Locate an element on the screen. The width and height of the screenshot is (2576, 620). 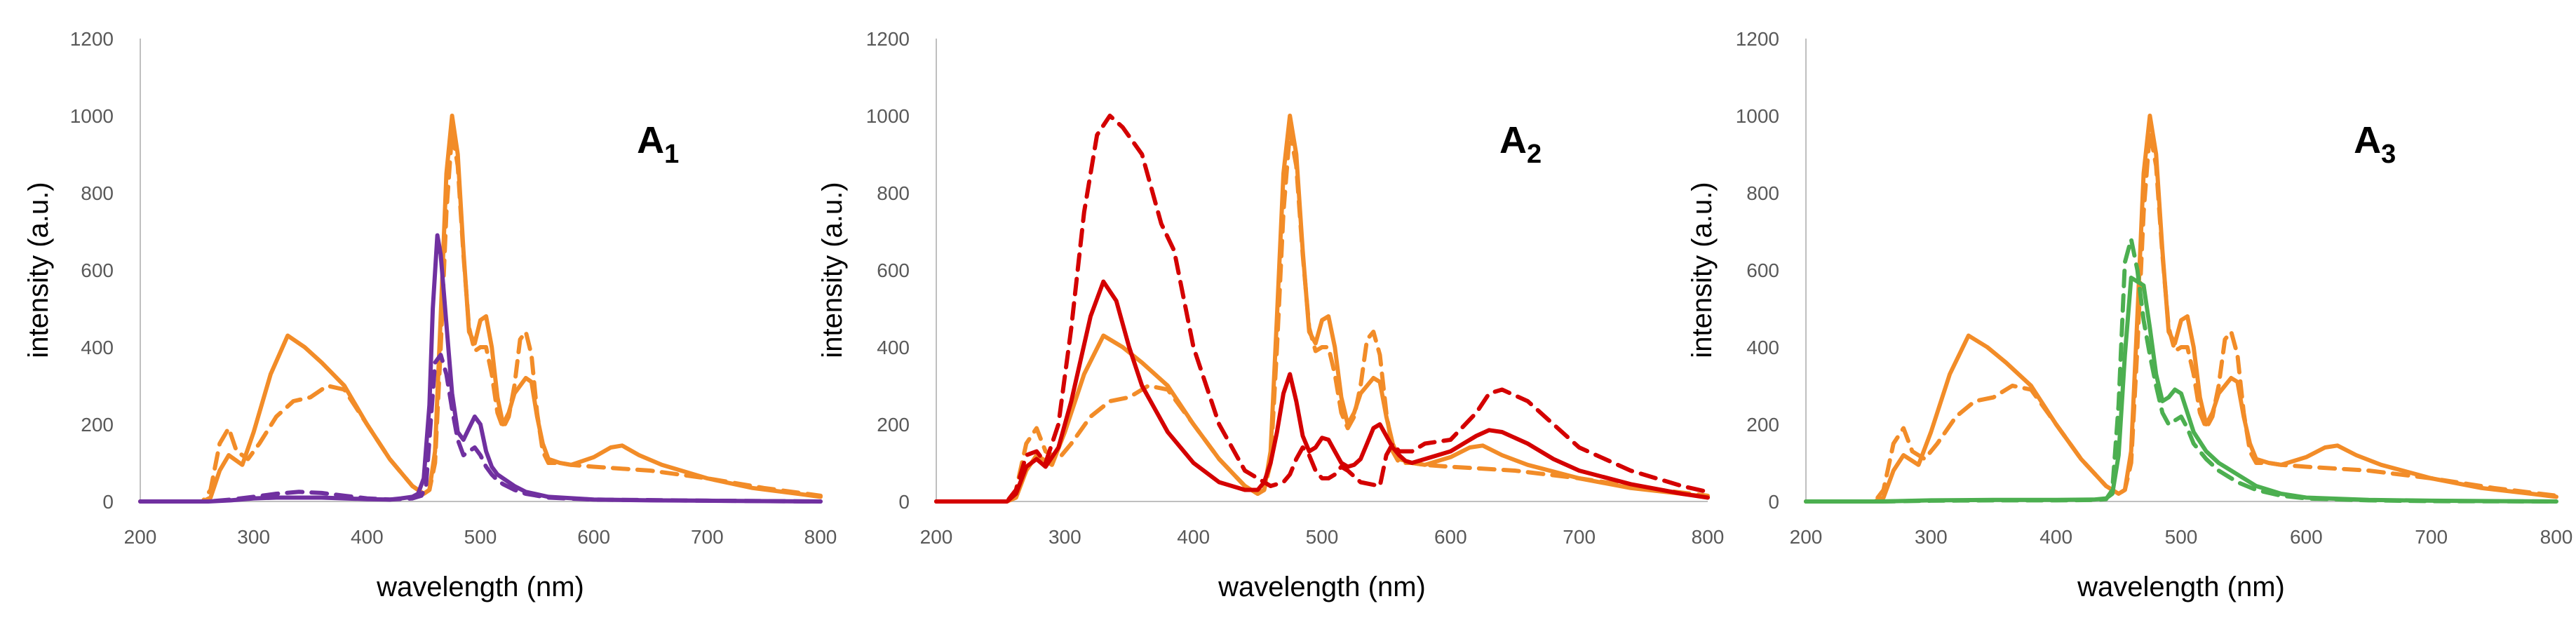
panel-label-subscript: 1 is located at coordinates (671, 154).